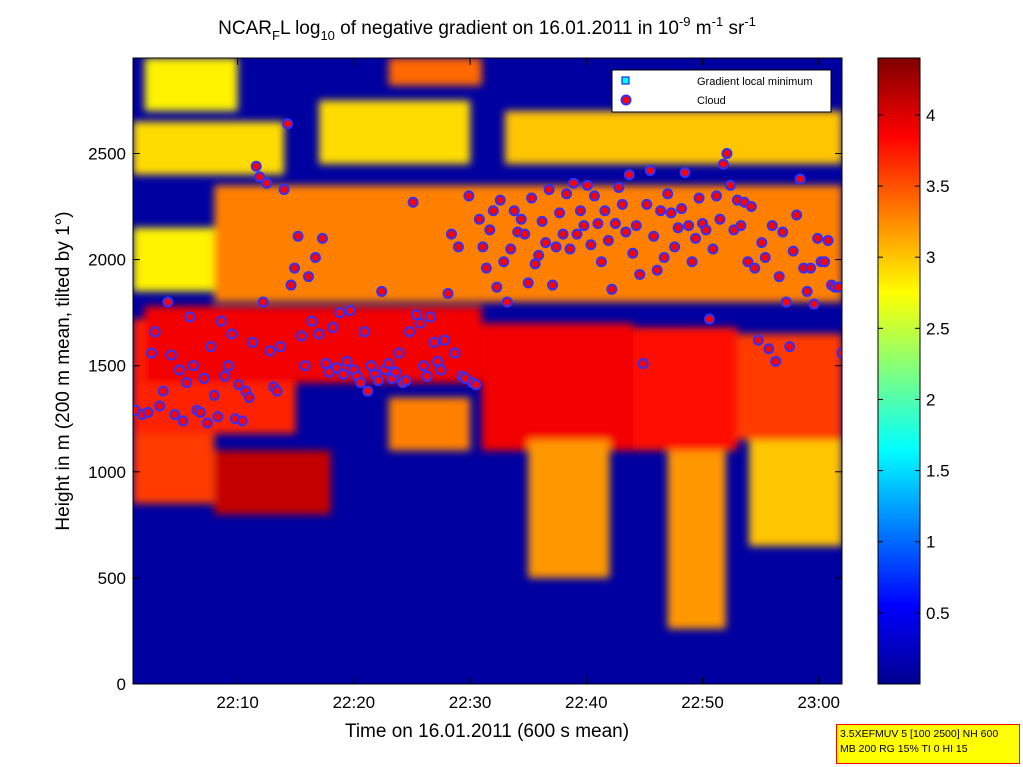  Describe the element at coordinates (107, 366) in the screenshot. I see `y-tick-label: 1500` at that location.